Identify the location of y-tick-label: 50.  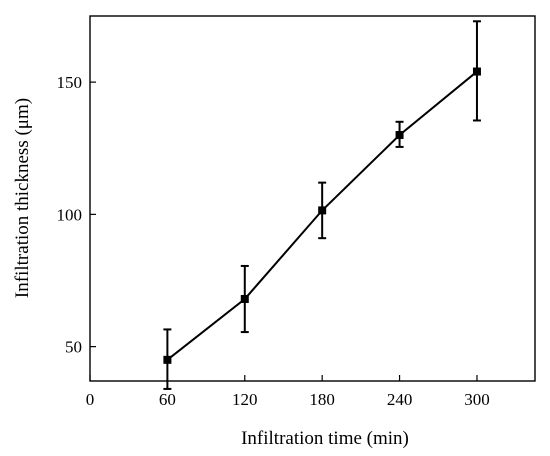
(73, 347).